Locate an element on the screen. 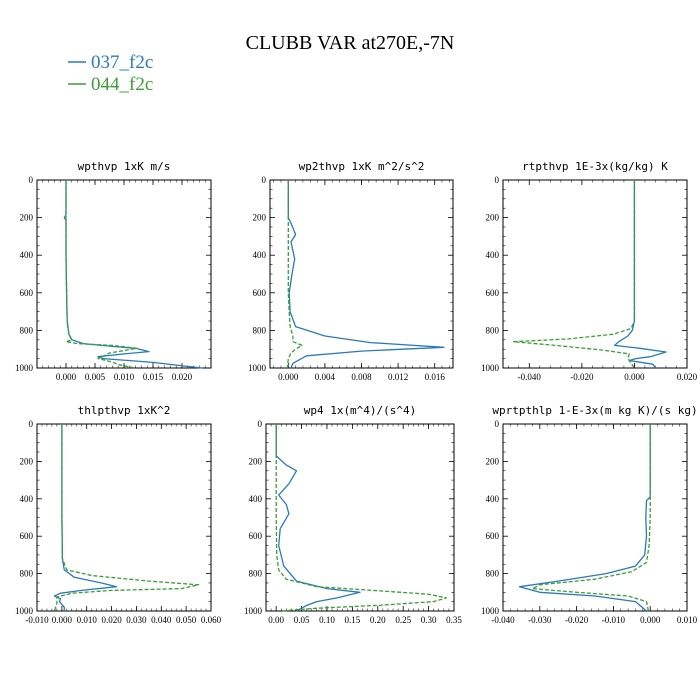 The height and width of the screenshot is (700, 700). legend: 037_f2c 044_f2c is located at coordinates (110, 73).